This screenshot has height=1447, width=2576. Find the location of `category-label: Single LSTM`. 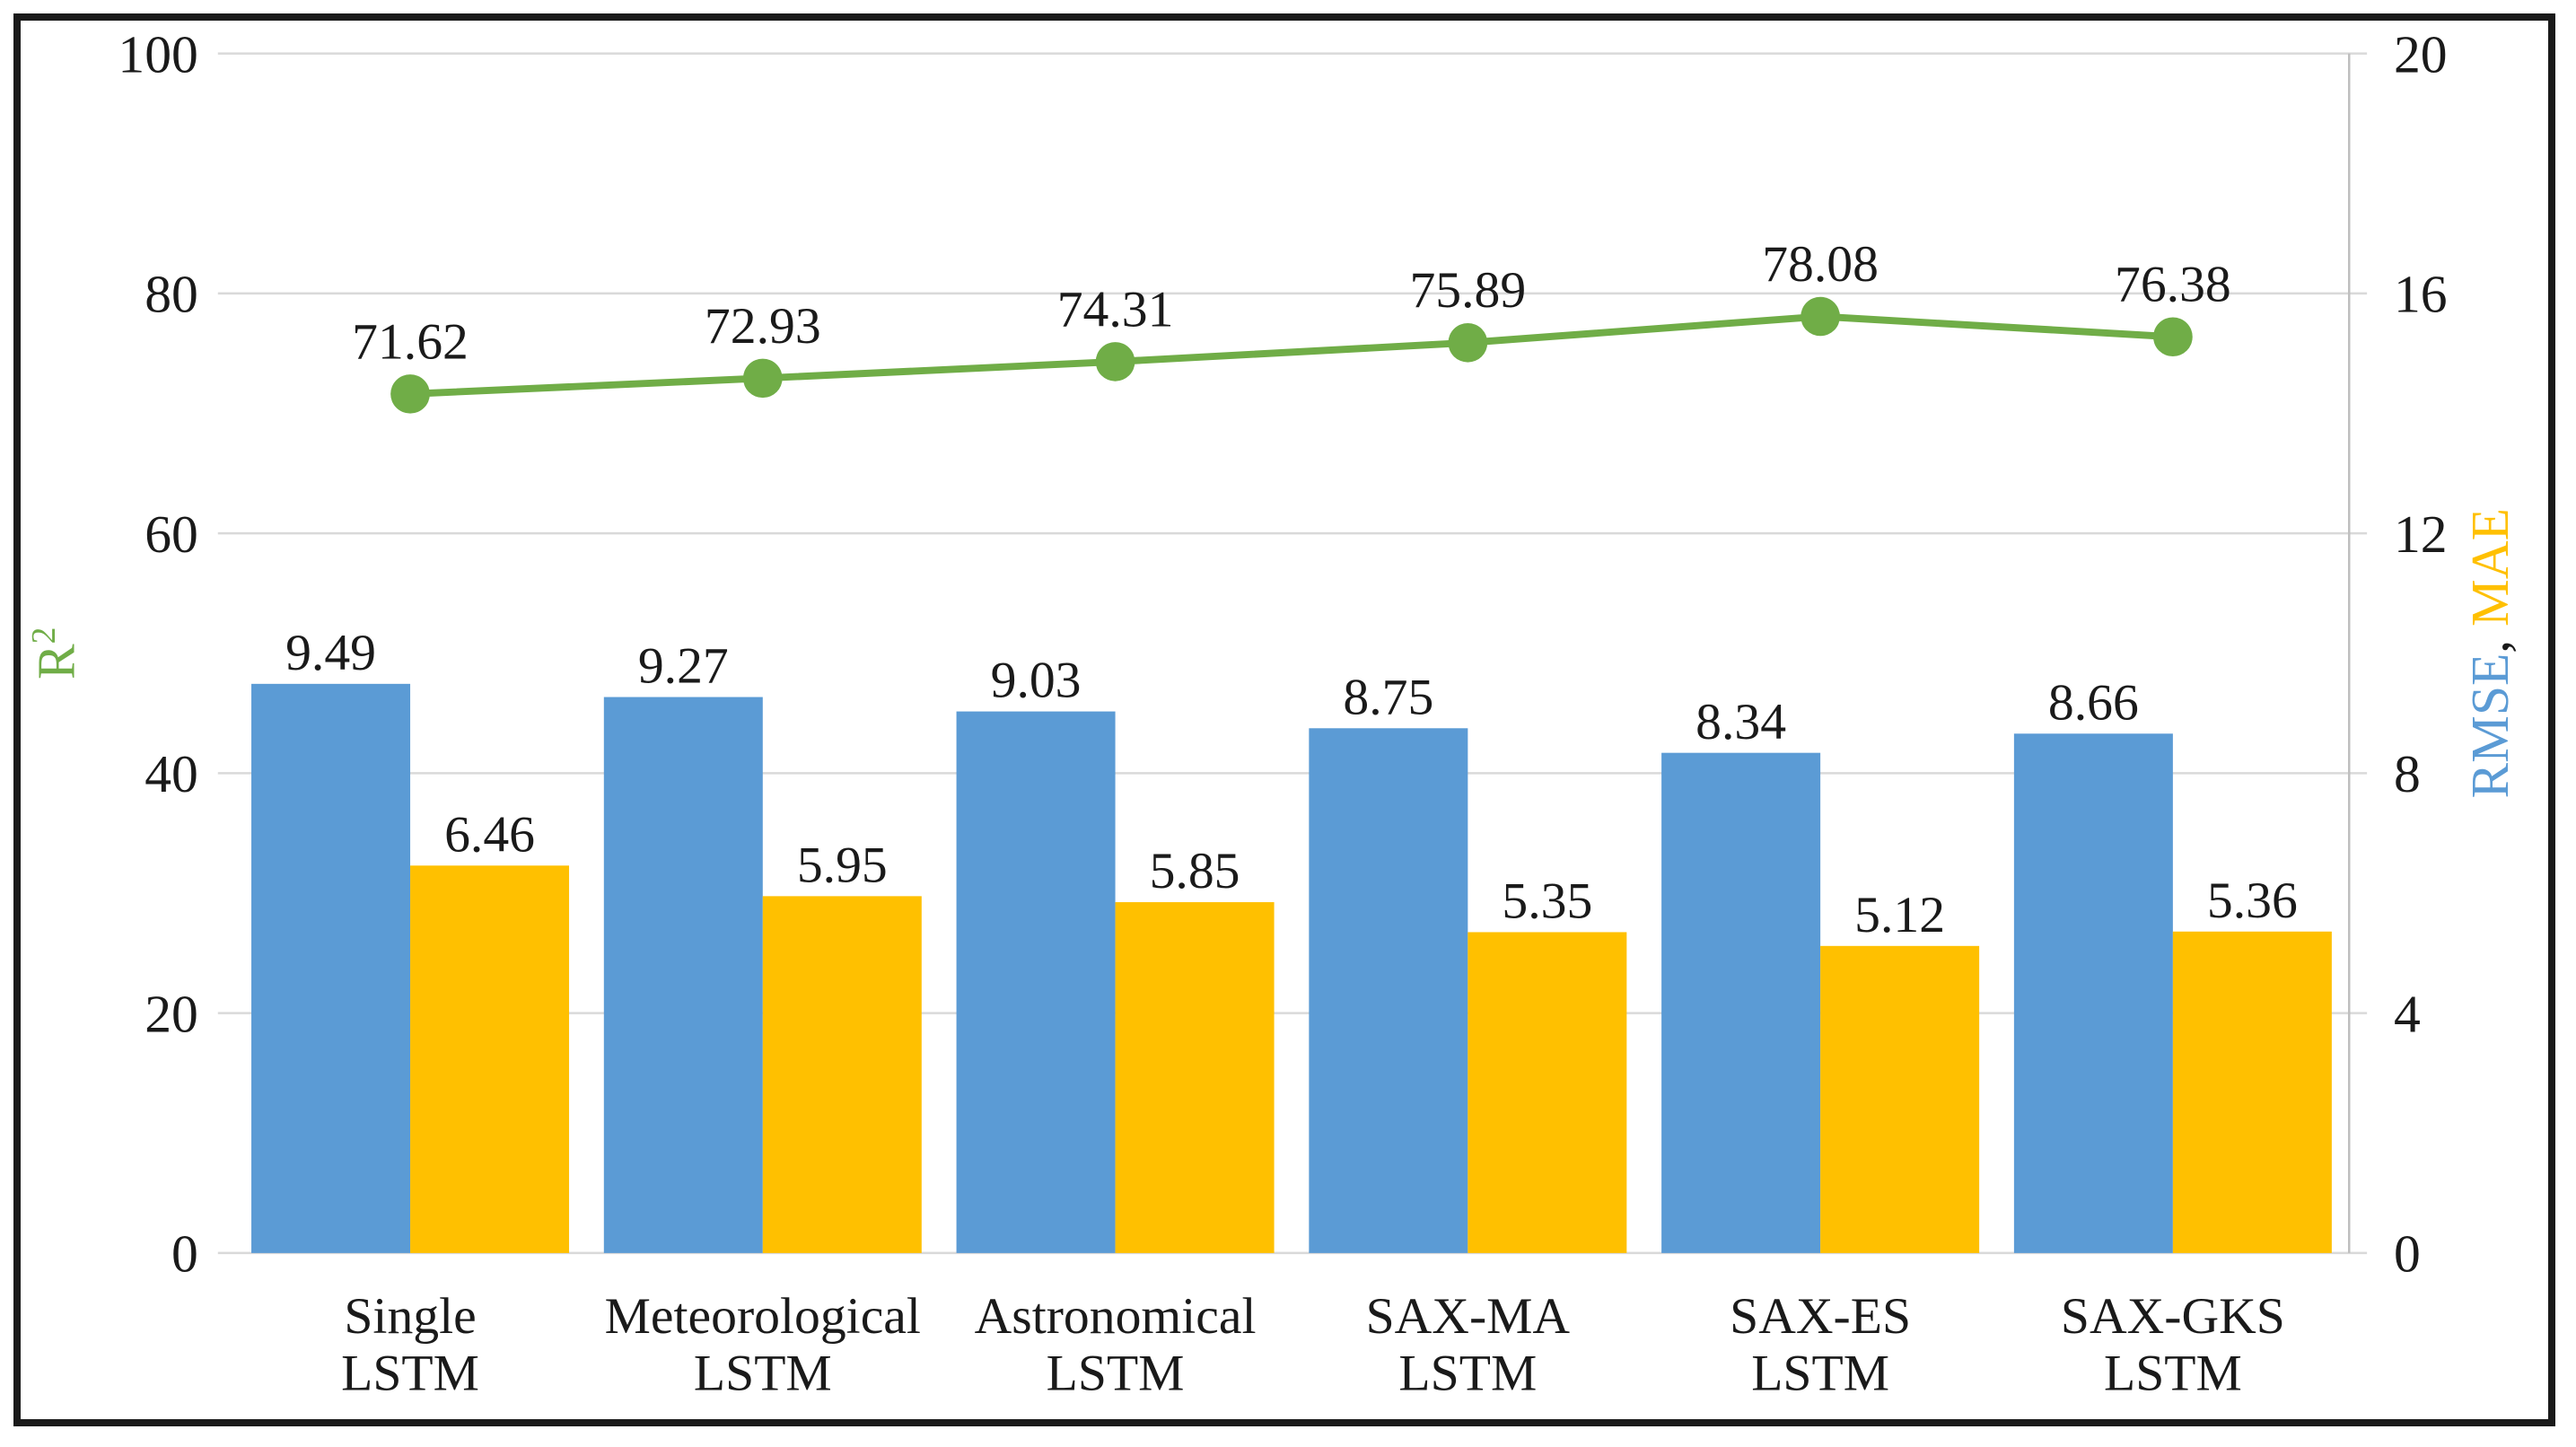

category-label: Single LSTM is located at coordinates (410, 1344).